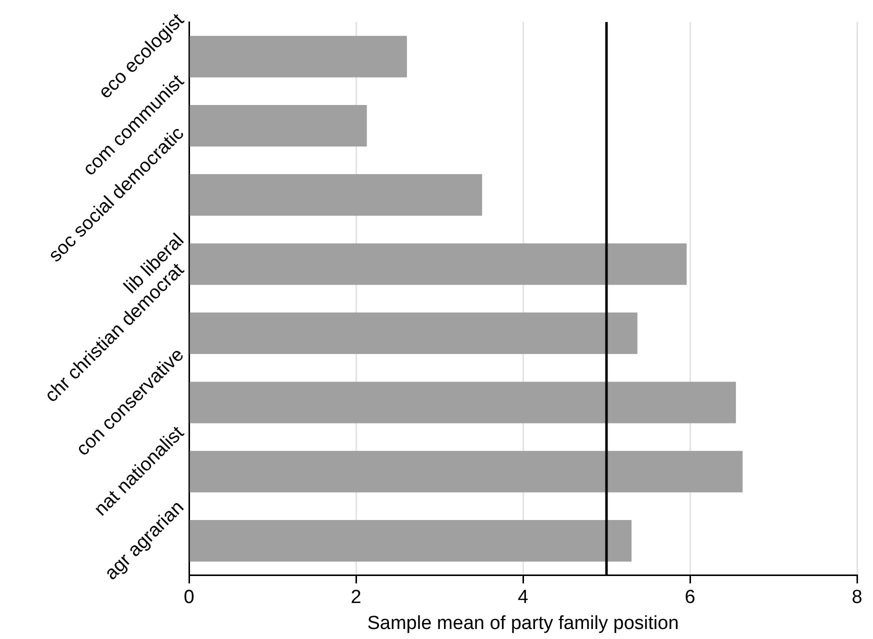 The image size is (873, 639). Describe the element at coordinates (189, 597) in the screenshot. I see `x-tick-label: 0` at that location.